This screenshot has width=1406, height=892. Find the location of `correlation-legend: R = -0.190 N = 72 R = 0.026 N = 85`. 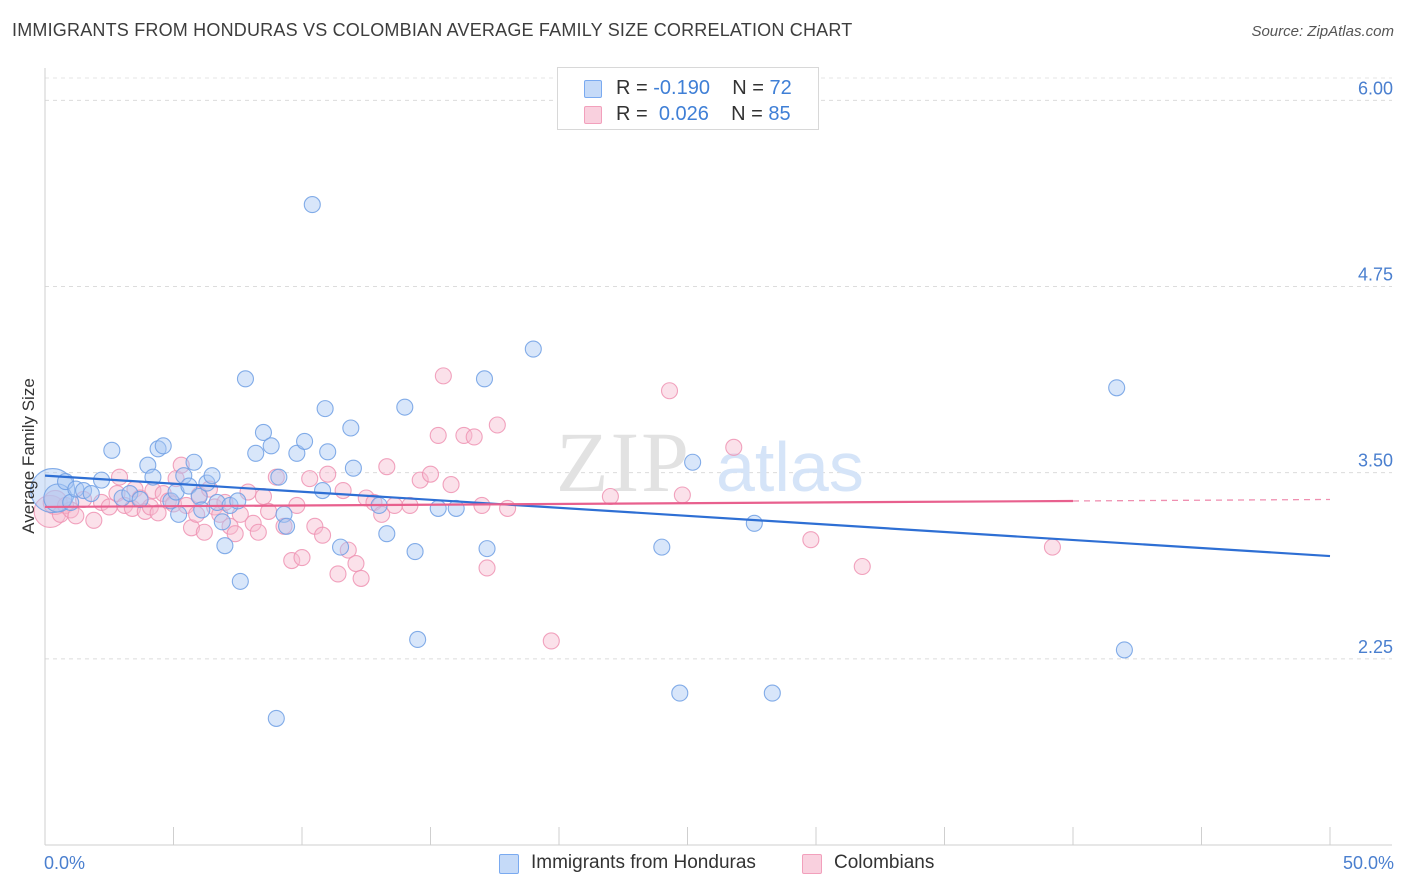

correlation-legend: R = -0.190 N = 72 R = 0.026 N = 85 is located at coordinates (688, 98).